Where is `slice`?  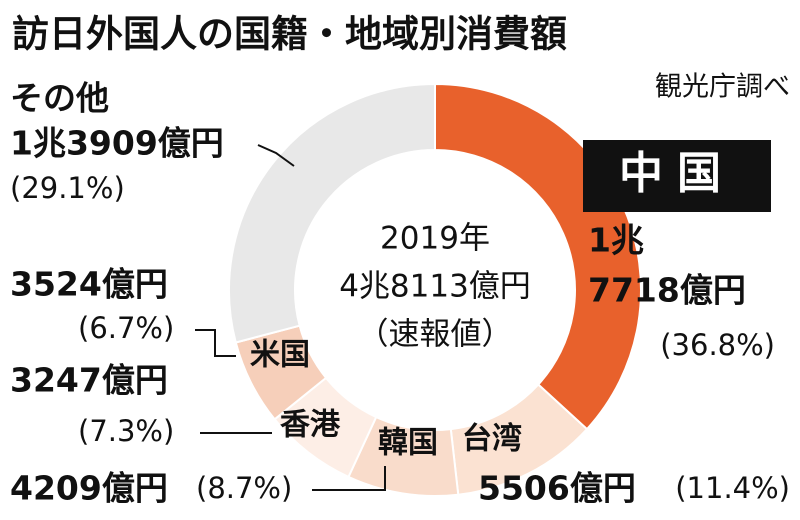 slice is located at coordinates (332, 213).